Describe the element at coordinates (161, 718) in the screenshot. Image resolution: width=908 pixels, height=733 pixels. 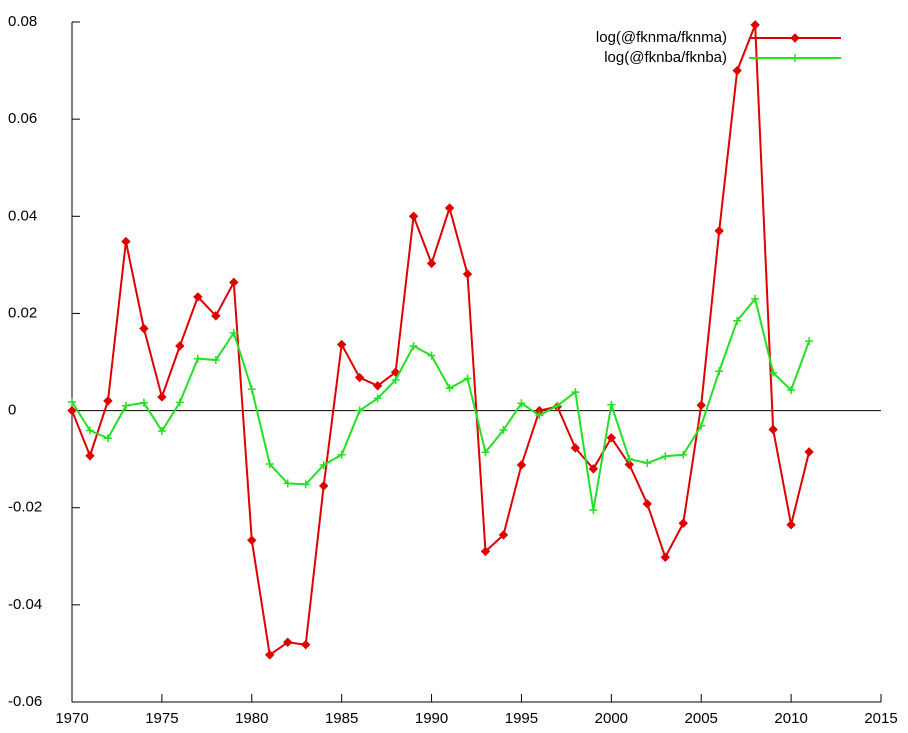
I see `x-tick-label: 1975` at that location.